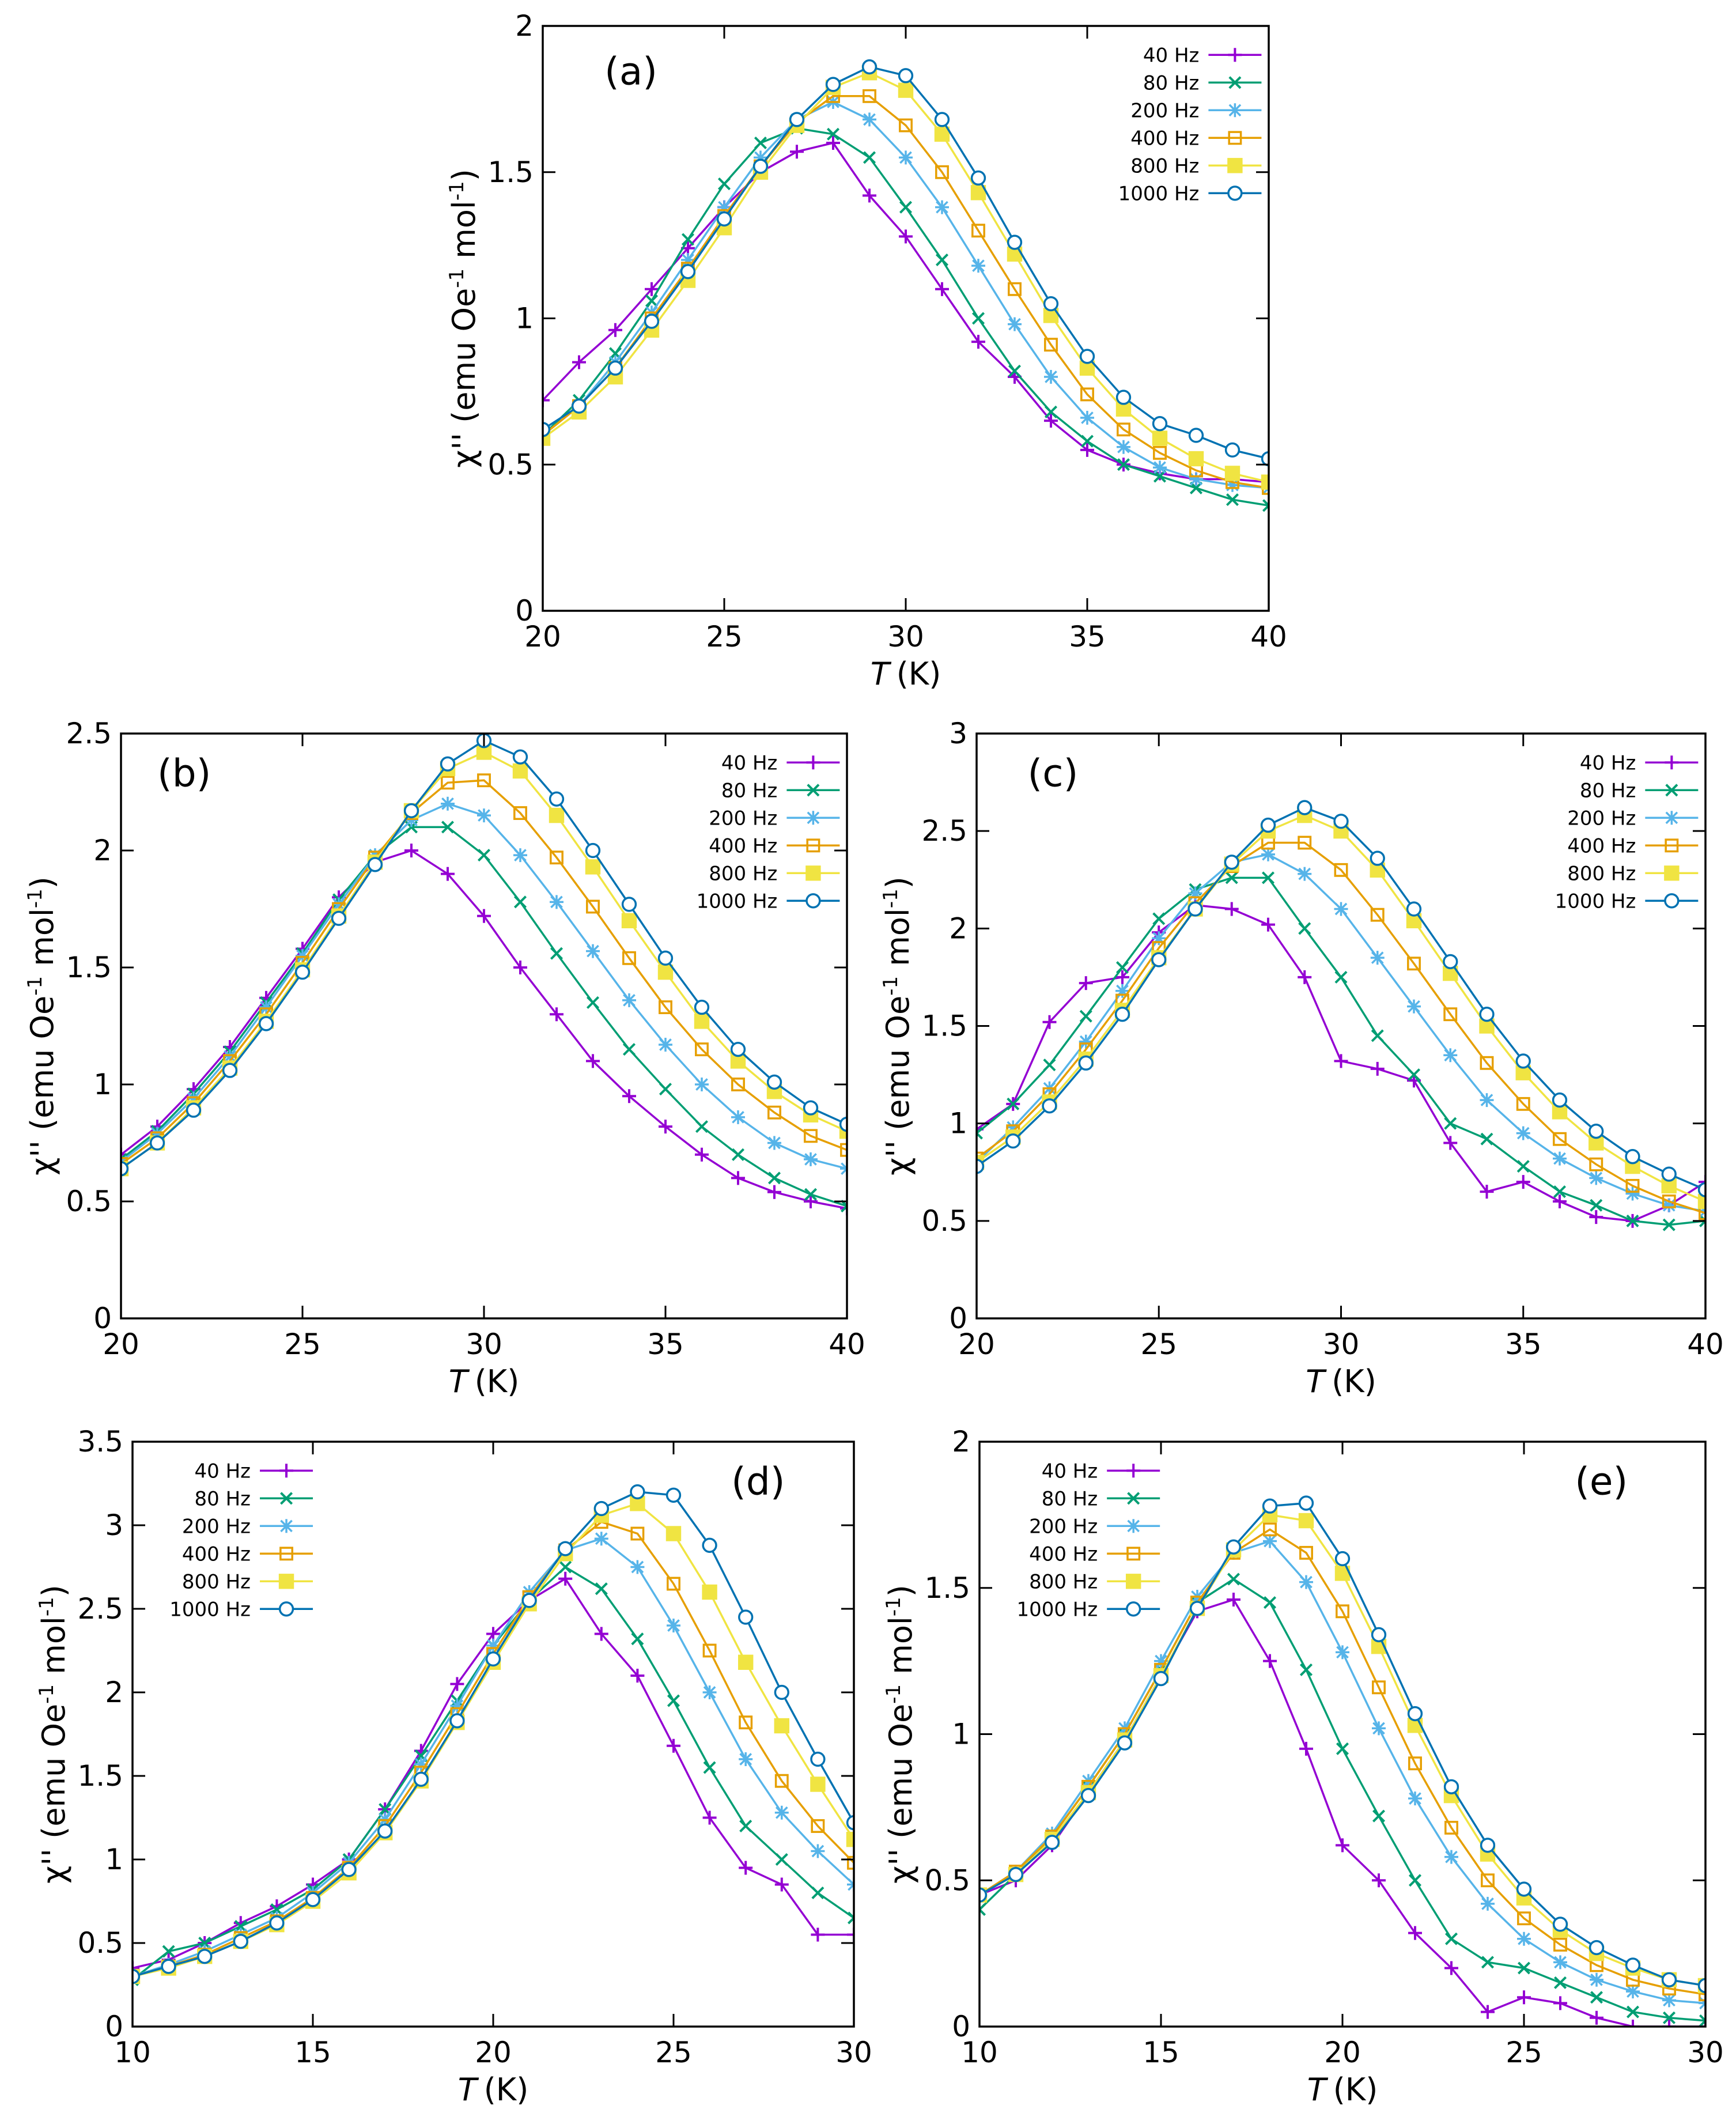  Describe the element at coordinates (958, 928) in the screenshot. I see `y-tick-label: 2` at that location.